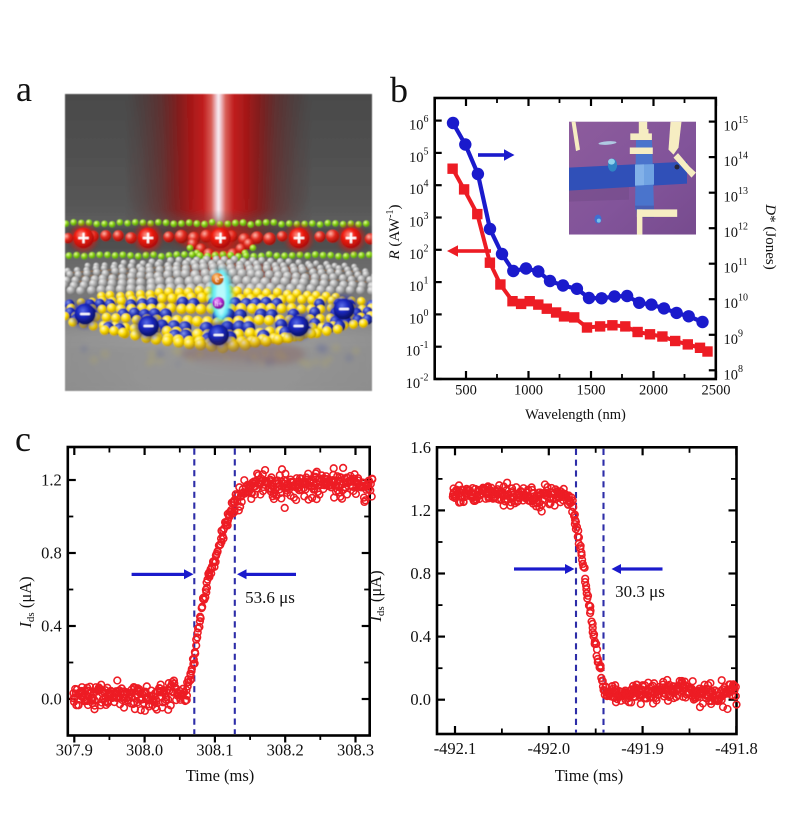  I want to click on svg-text: 308.3, so click(355, 750).